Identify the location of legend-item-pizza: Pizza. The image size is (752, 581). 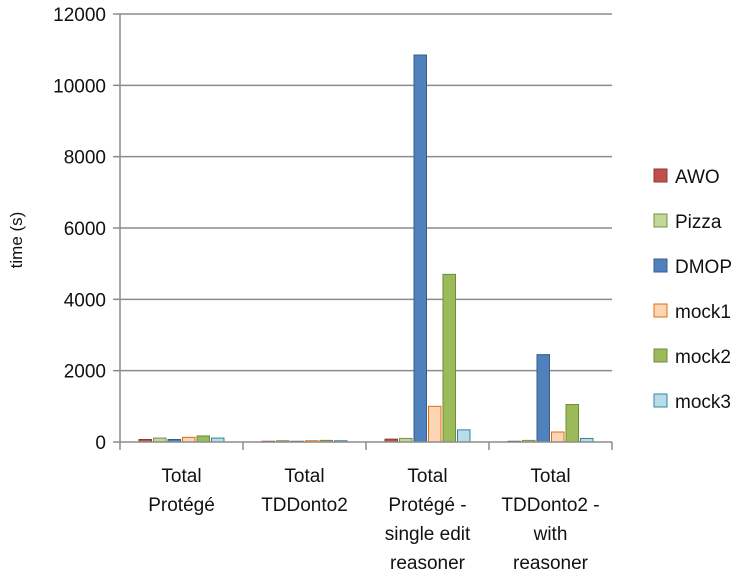
(687, 222).